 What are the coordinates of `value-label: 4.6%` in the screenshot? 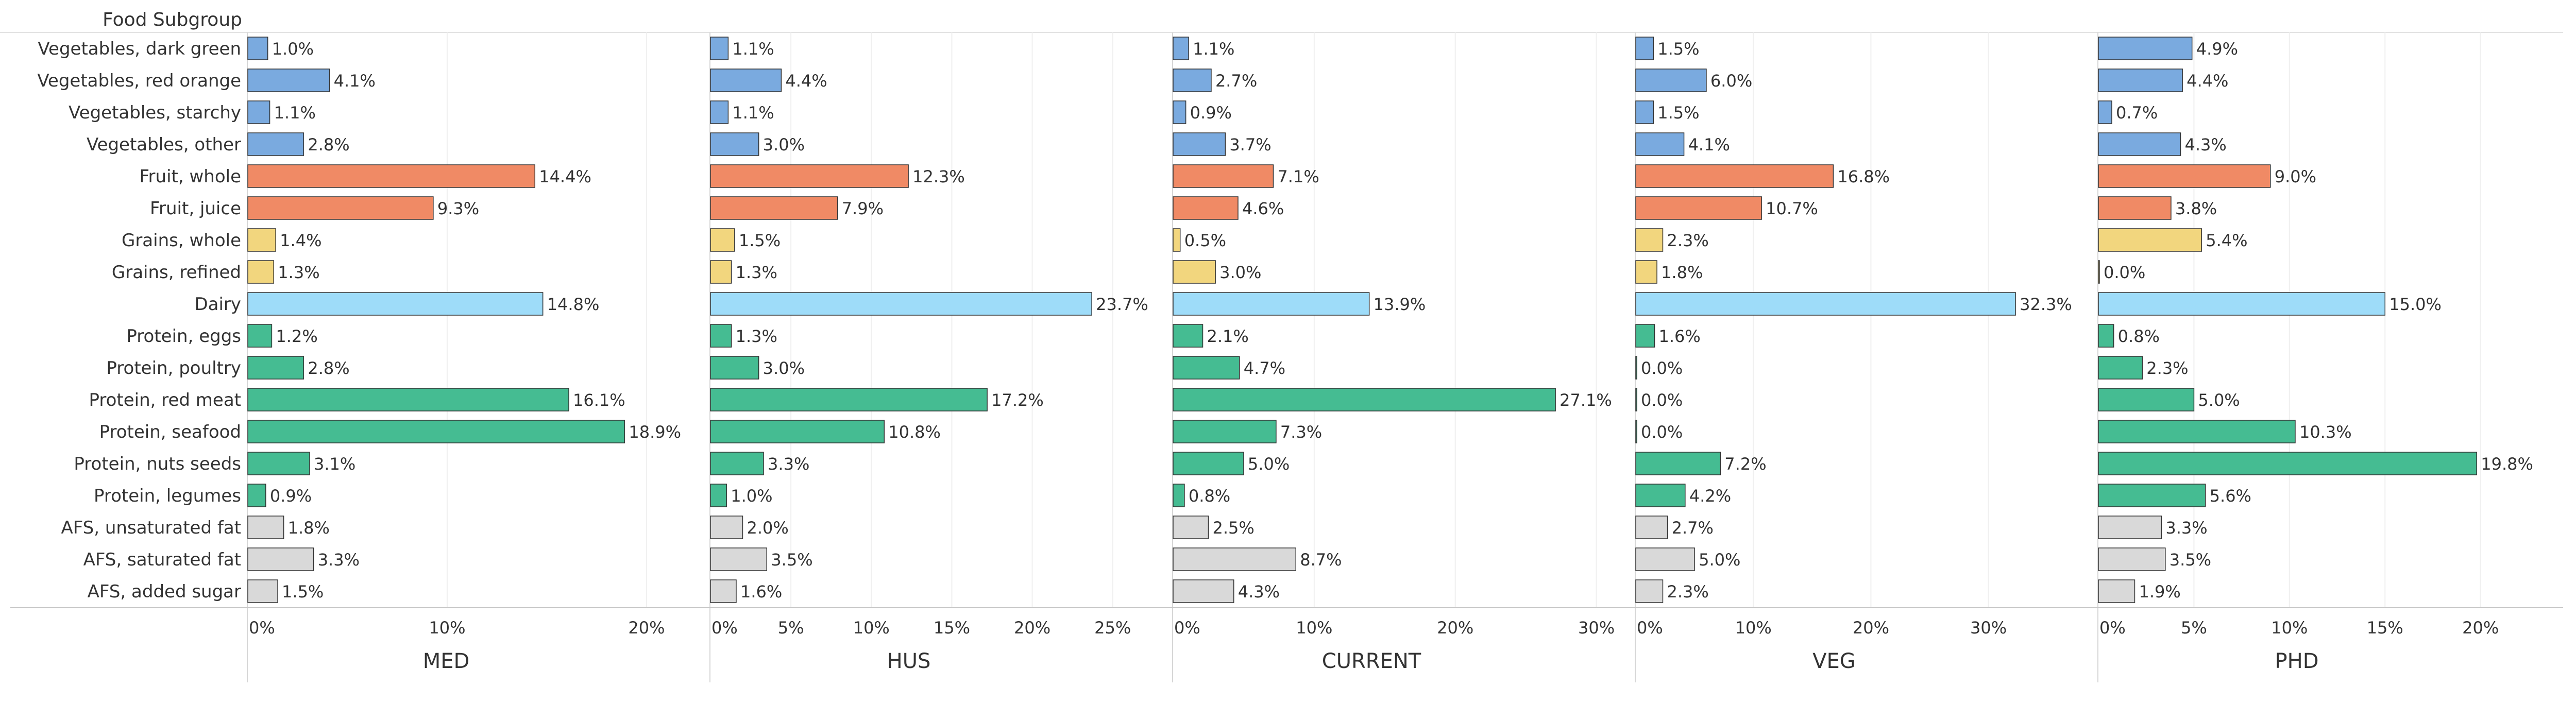 It's located at (1263, 208).